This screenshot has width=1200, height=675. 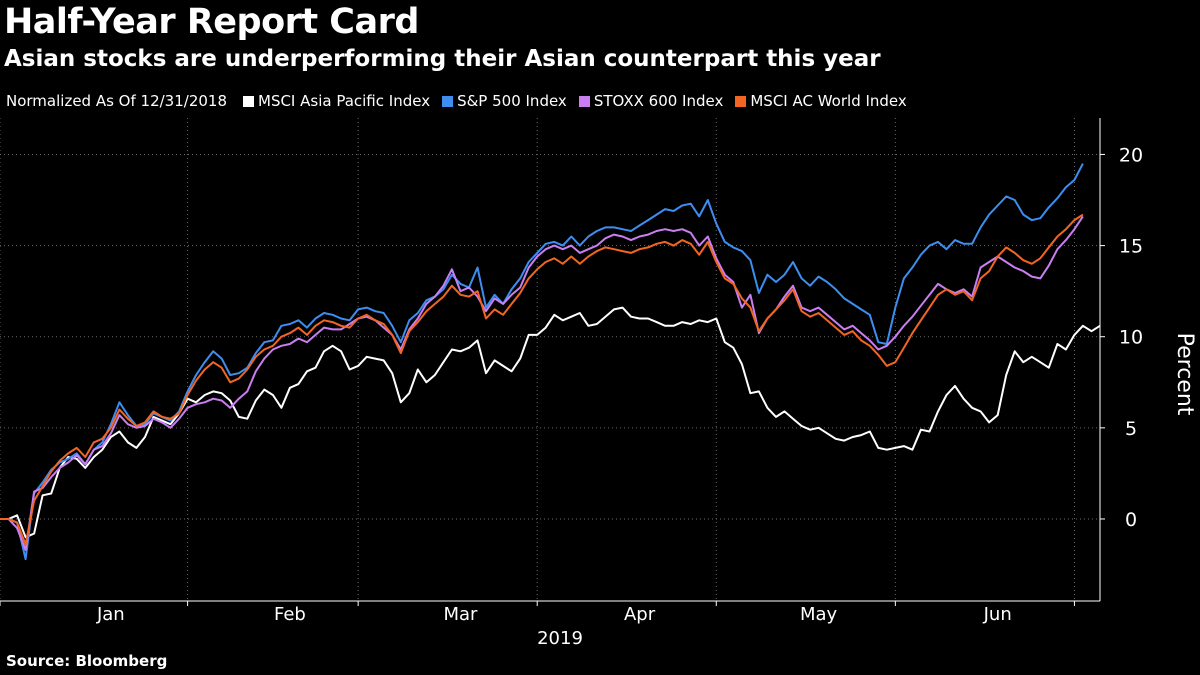 I want to click on legend-item-msci-ac-world: MSCI AC World Index, so click(x=821, y=101).